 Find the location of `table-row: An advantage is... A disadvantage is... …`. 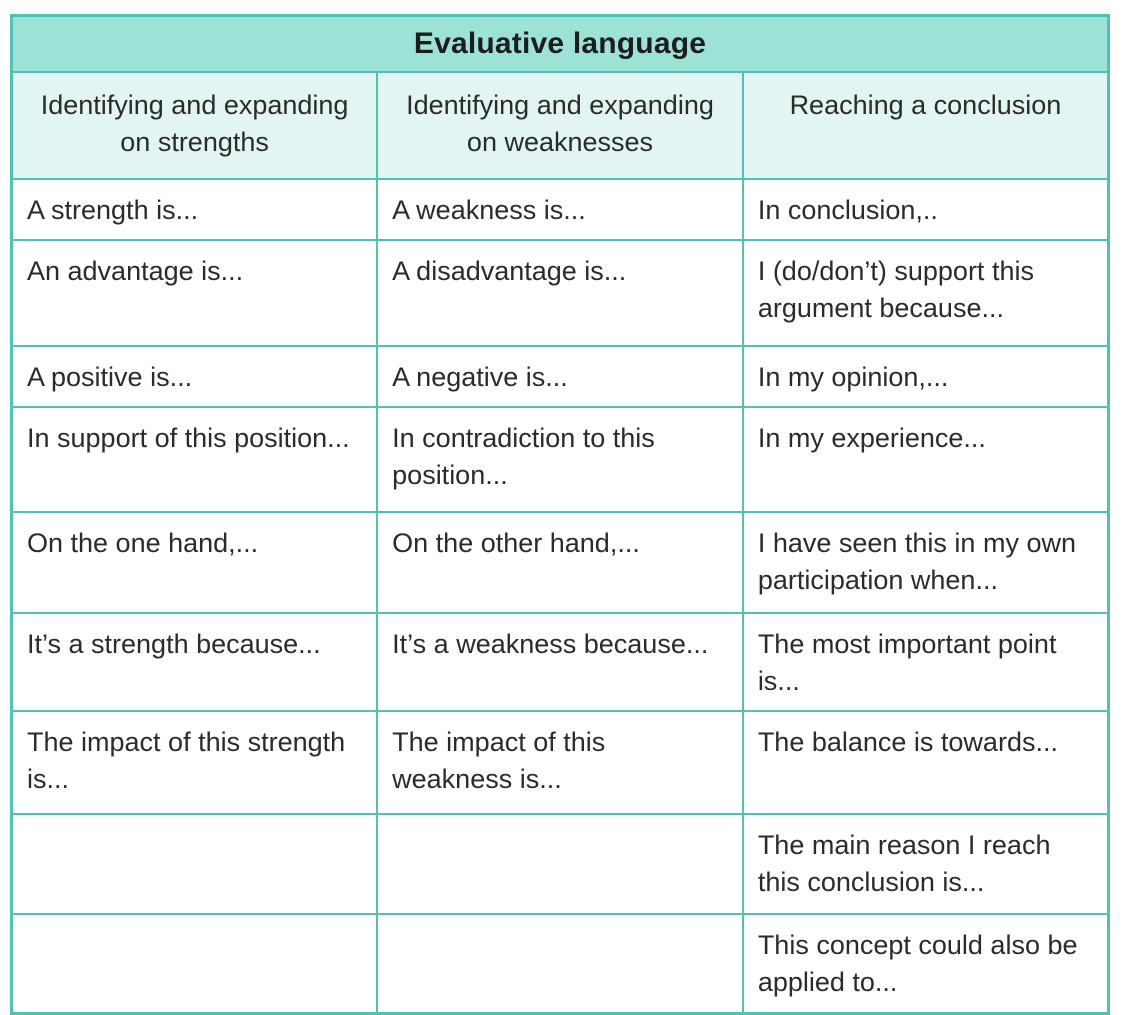

table-row: An advantage is... A disadvantage is... … is located at coordinates (560, 292).